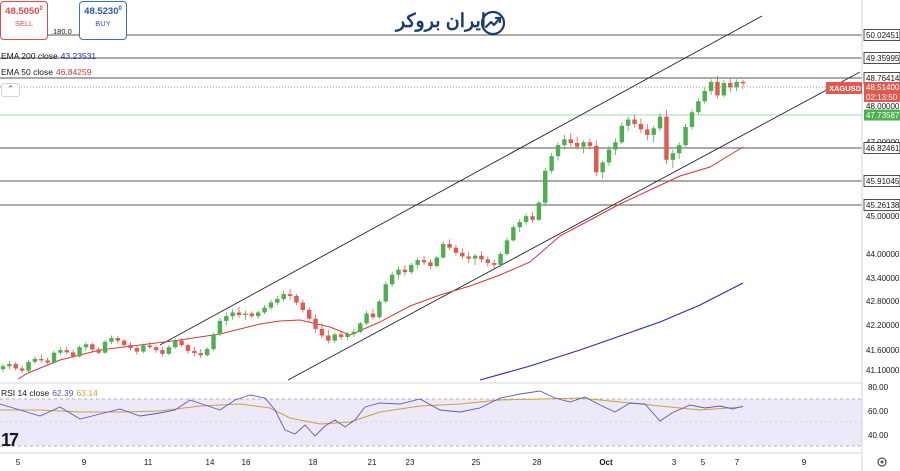 The width and height of the screenshot is (900, 471). I want to click on spread-value: 180.0, so click(62, 31).